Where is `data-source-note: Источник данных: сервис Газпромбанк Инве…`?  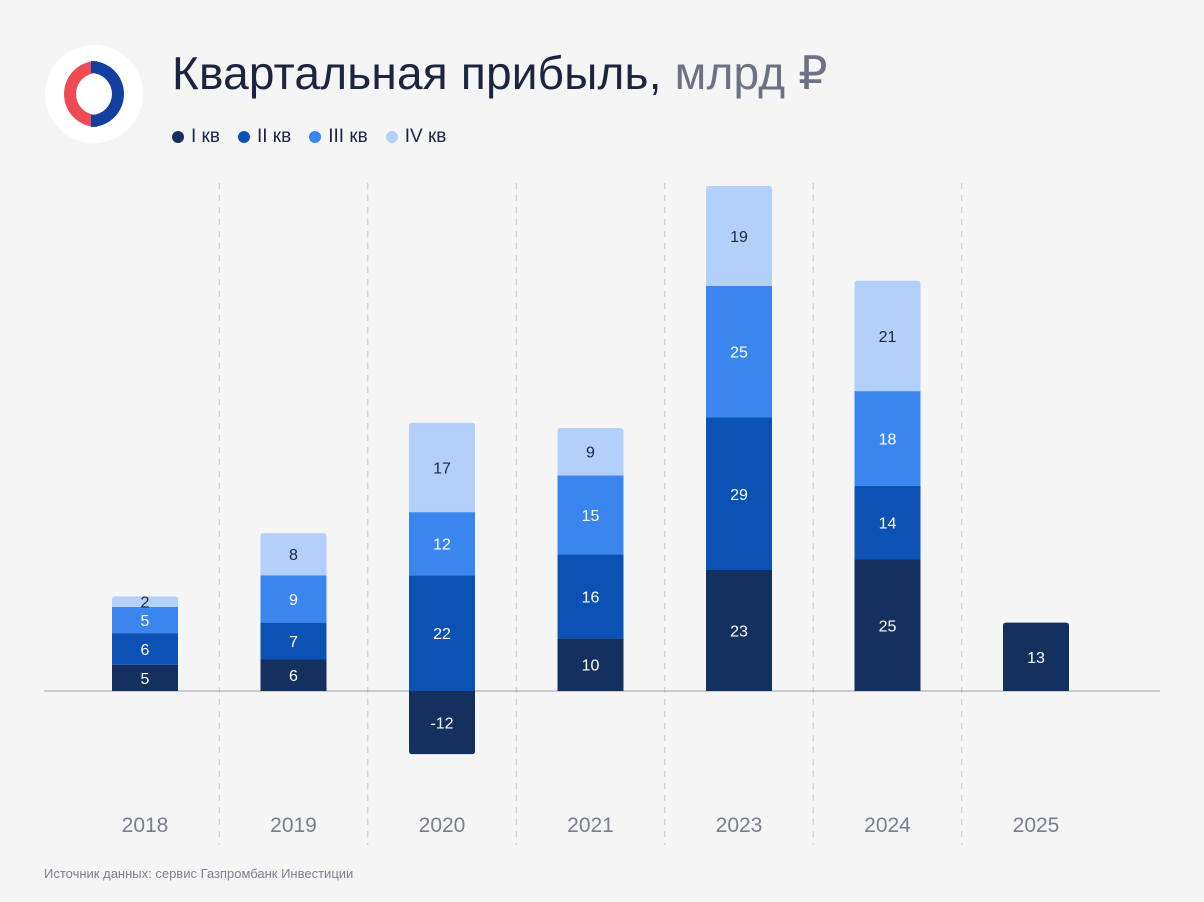
data-source-note: Источник данных: сервис Газпромбанк Инве… is located at coordinates (199, 873).